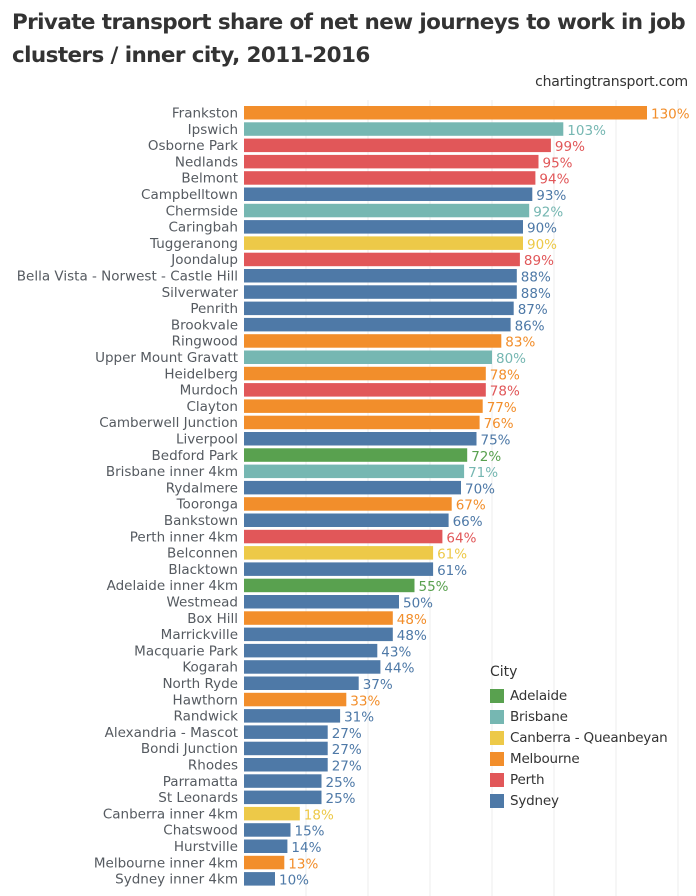 This screenshot has height=896, width=696. What do you see at coordinates (579, 800) in the screenshot?
I see `legend-item-sydney: Sydney` at bounding box center [579, 800].